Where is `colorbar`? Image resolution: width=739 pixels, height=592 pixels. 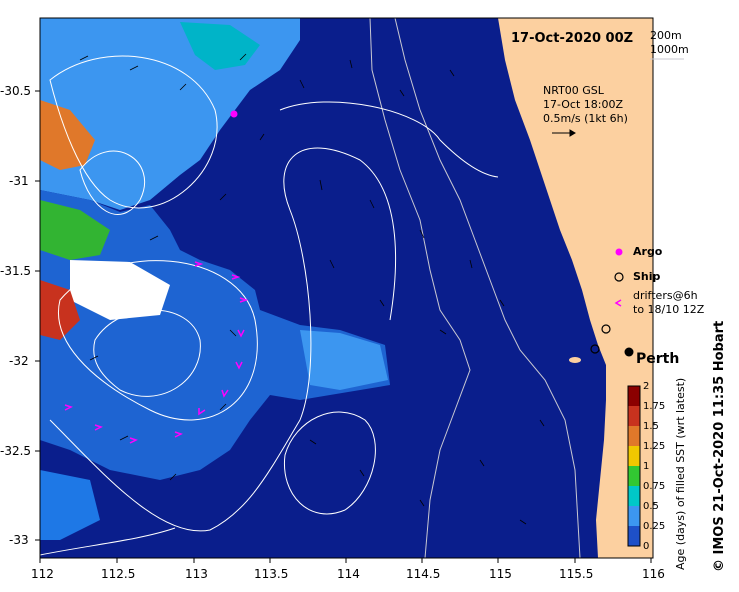
colorbar is located at coordinates (634, 466).